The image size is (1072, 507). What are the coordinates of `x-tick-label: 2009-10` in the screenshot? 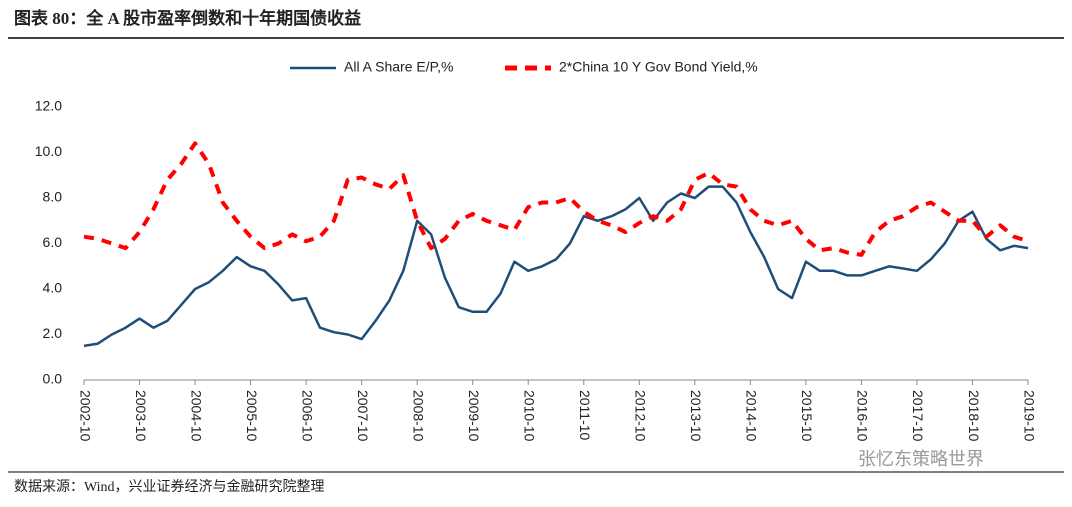 It's located at (474, 416).